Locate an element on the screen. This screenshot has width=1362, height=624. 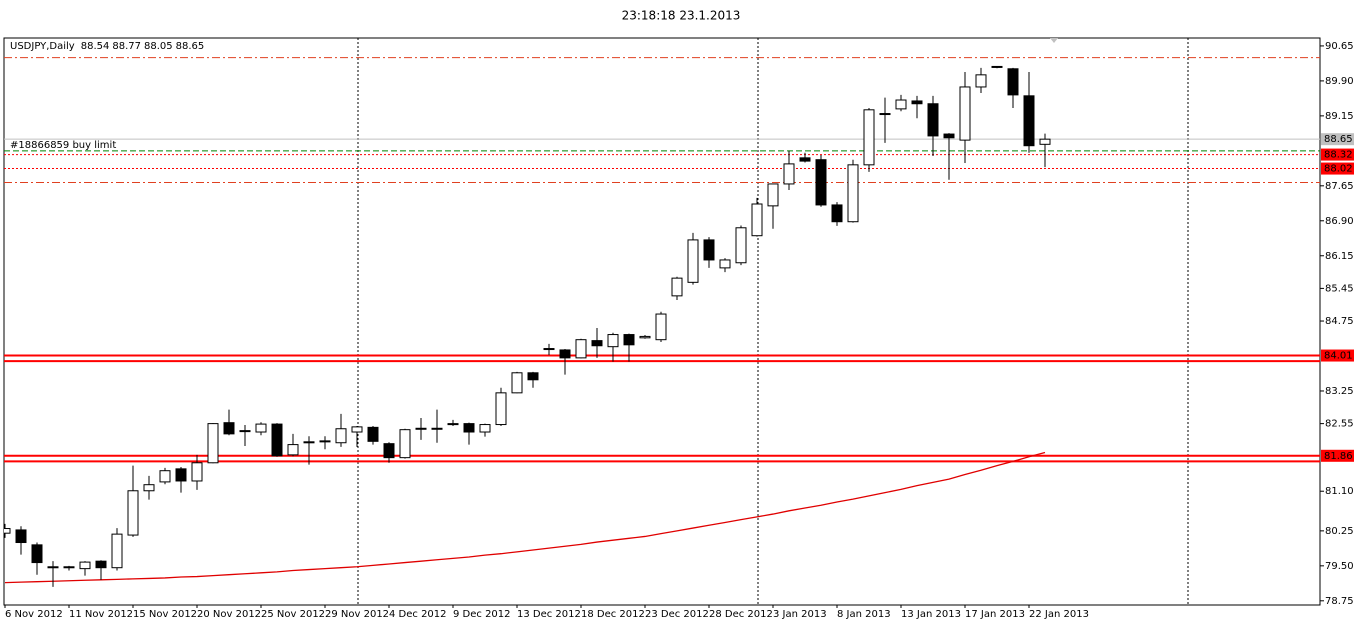
x-tick-label: 28 Dec 2012 is located at coordinates (741, 614).